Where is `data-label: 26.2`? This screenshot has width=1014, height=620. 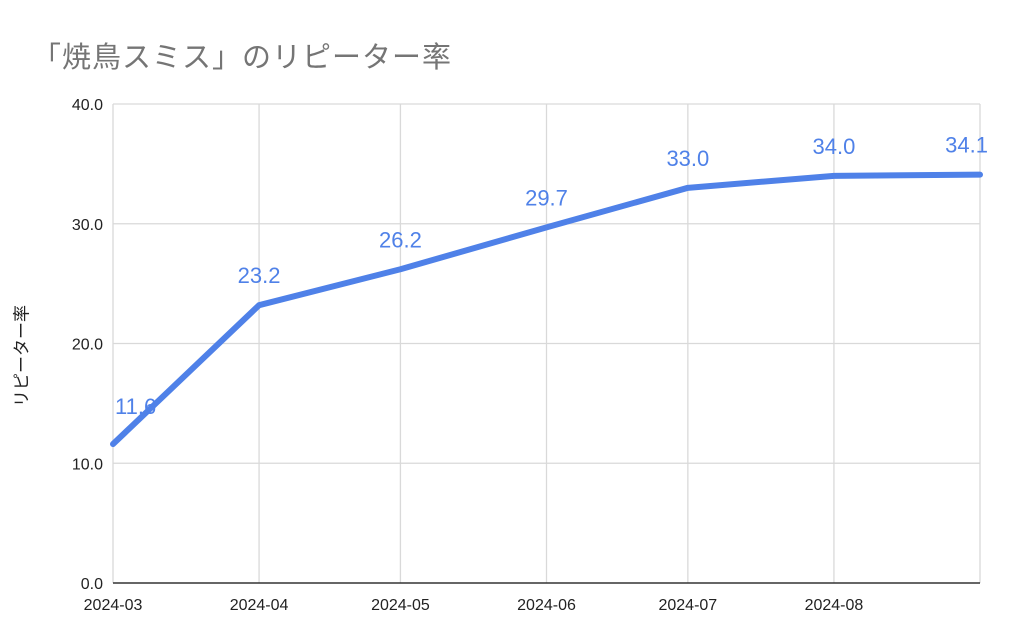 data-label: 26.2 is located at coordinates (400, 239).